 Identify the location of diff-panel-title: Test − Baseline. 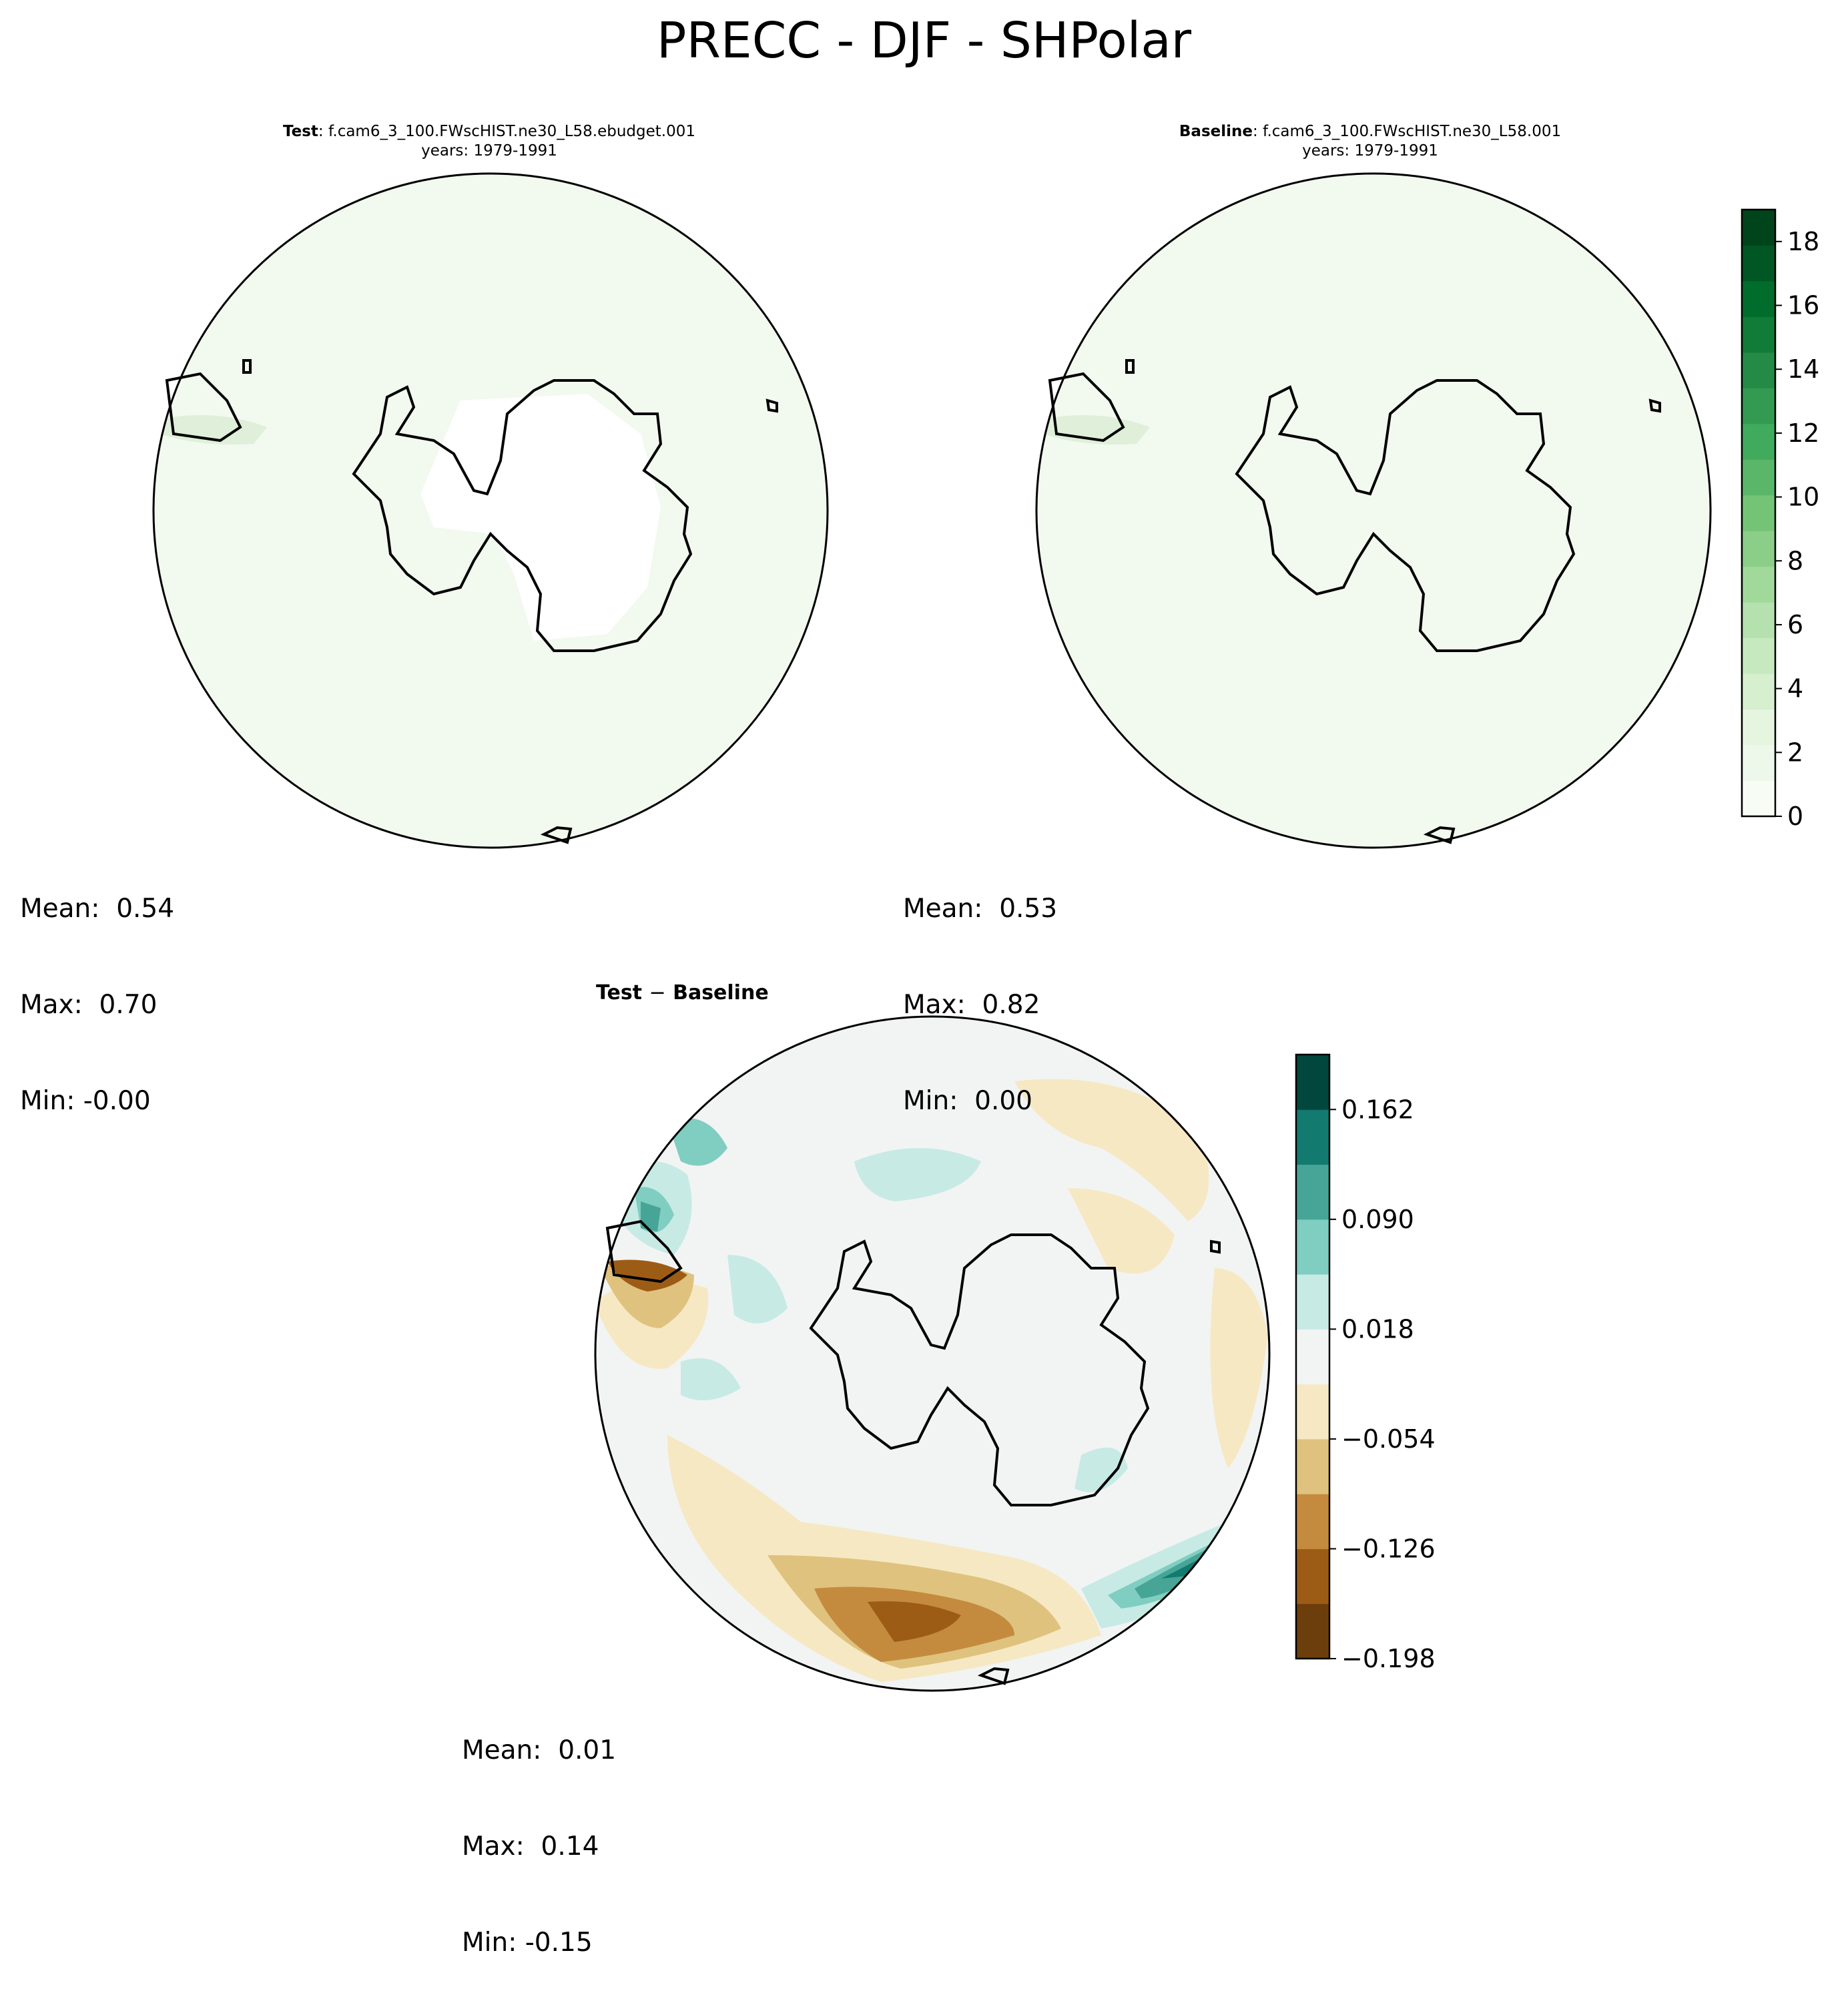
(683, 993).